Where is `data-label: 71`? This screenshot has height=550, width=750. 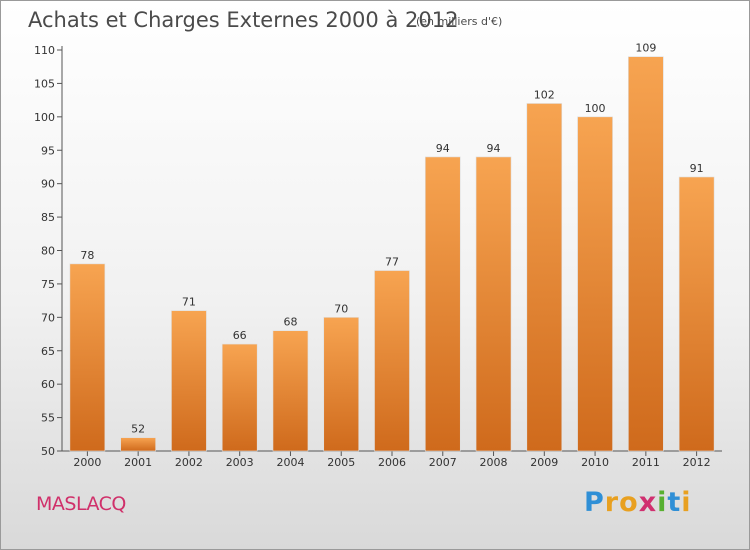
data-label: 71 is located at coordinates (189, 302).